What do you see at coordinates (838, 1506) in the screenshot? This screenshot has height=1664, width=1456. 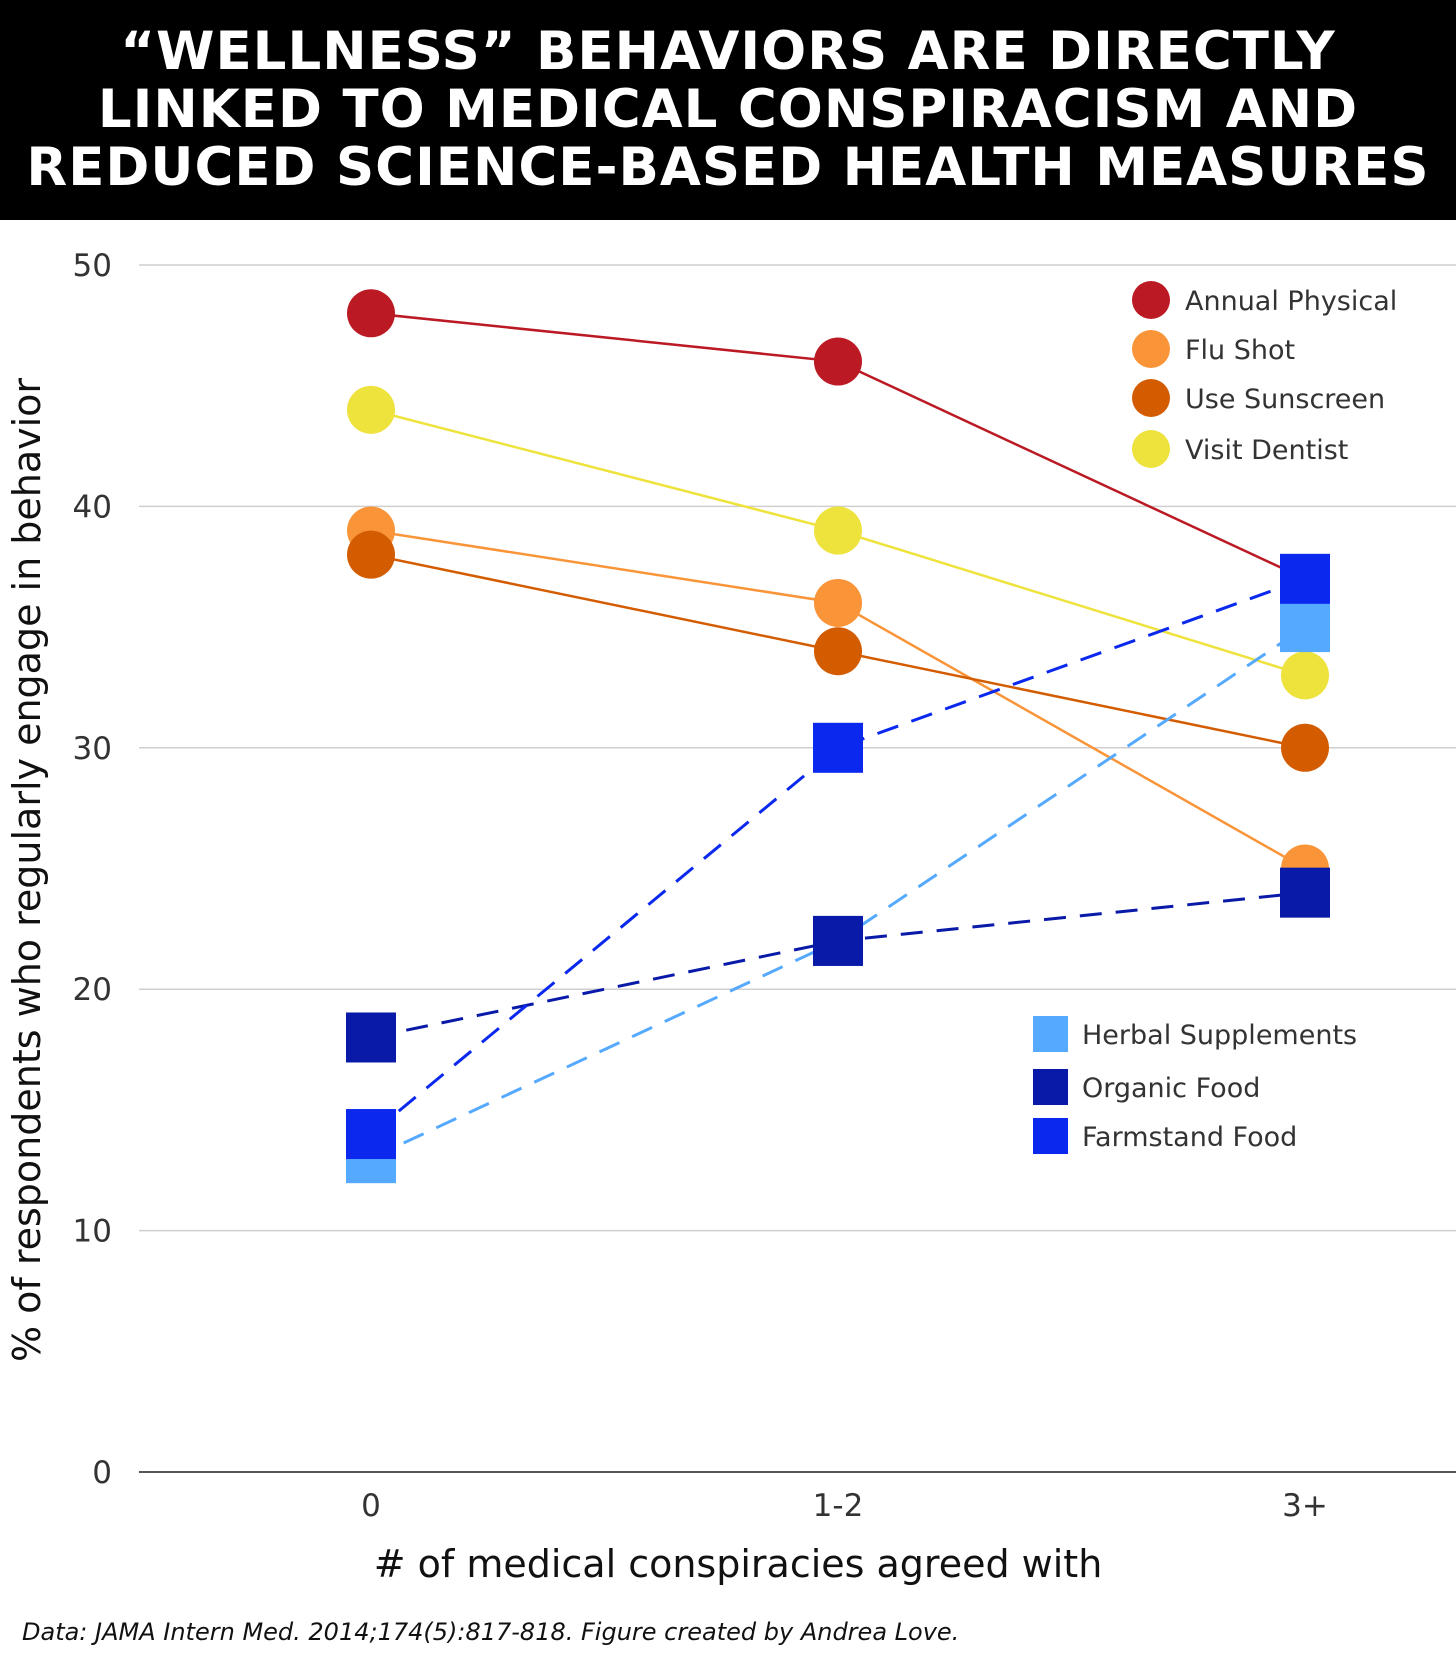 I see `x-tick-label: 1-2` at bounding box center [838, 1506].